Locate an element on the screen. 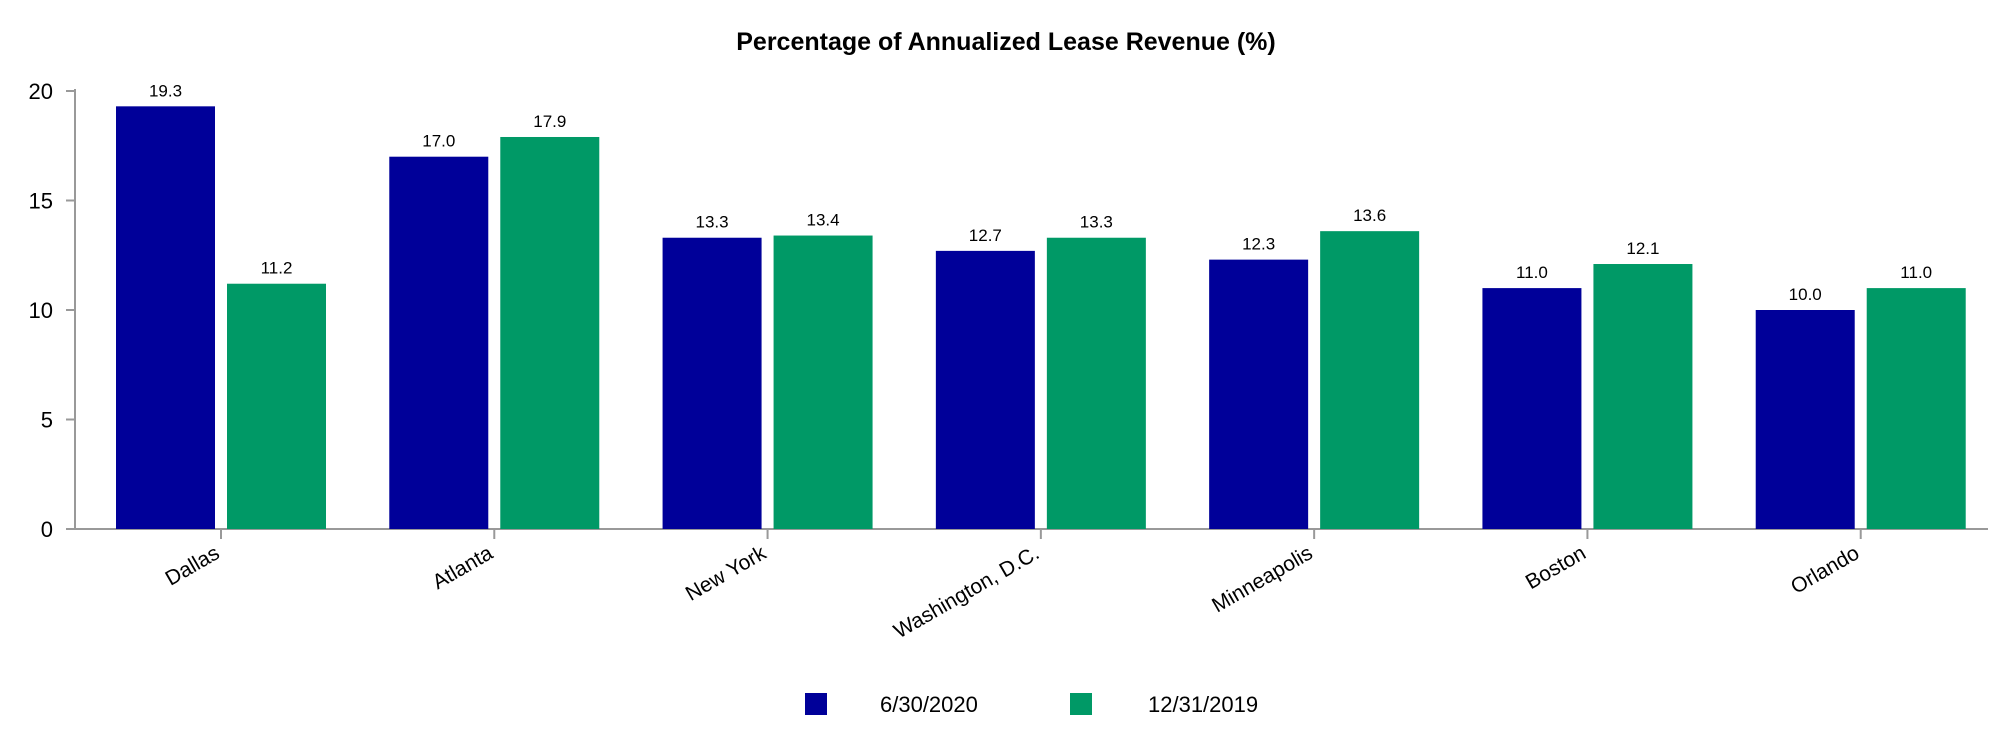  y-tick-label: 0 is located at coordinates (47, 529).